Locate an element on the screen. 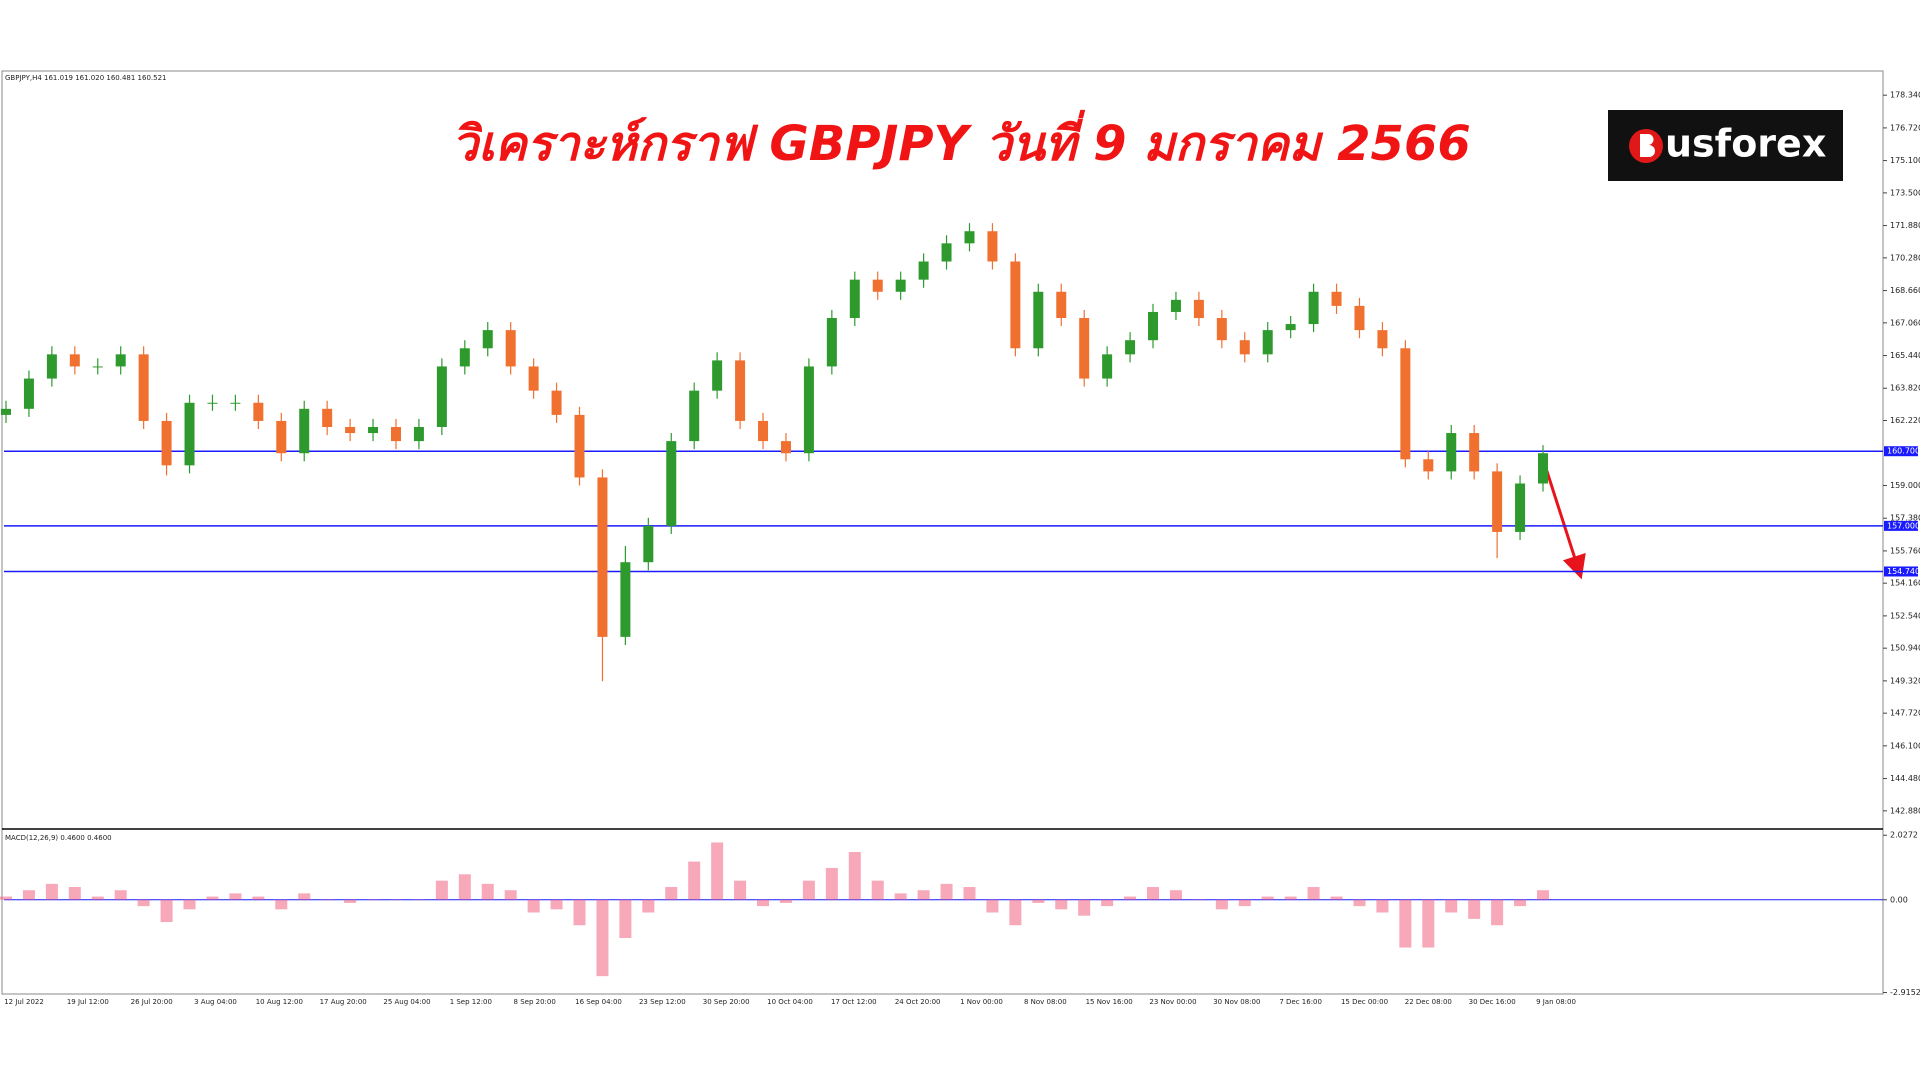 The height and width of the screenshot is (1084, 1920). x-tick-label: 30 Sep 20:00 is located at coordinates (726, 1002).